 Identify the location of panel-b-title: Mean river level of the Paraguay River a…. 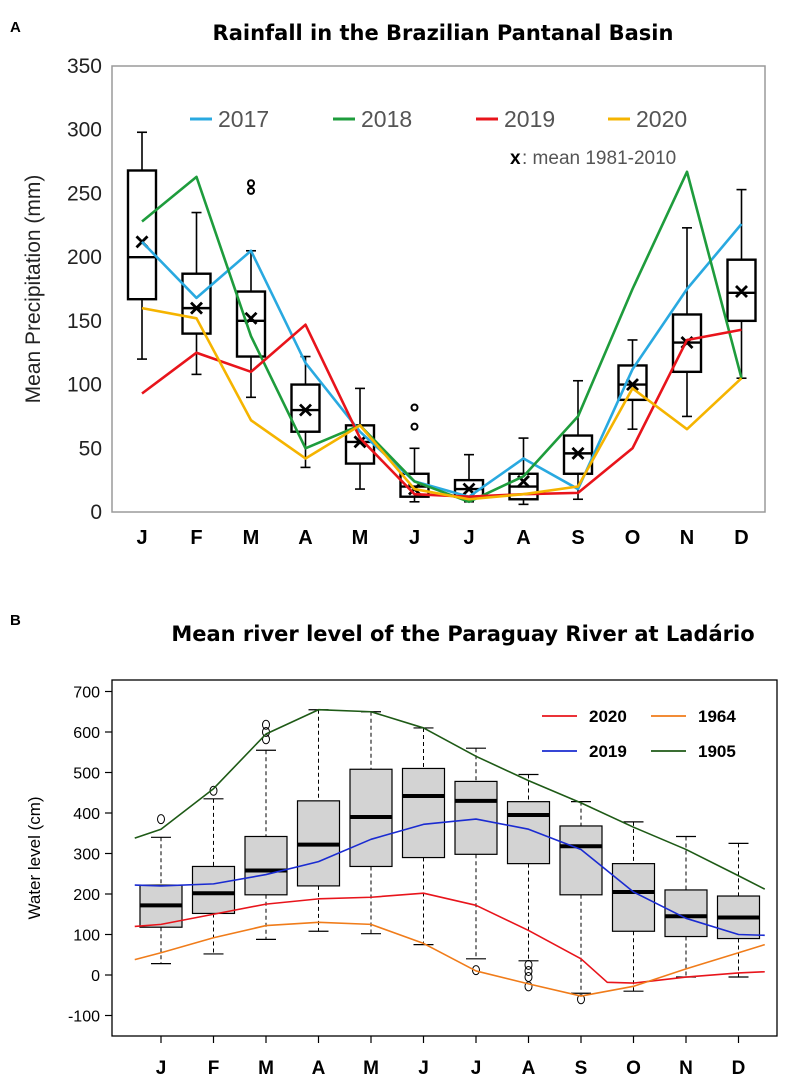
(462, 634).